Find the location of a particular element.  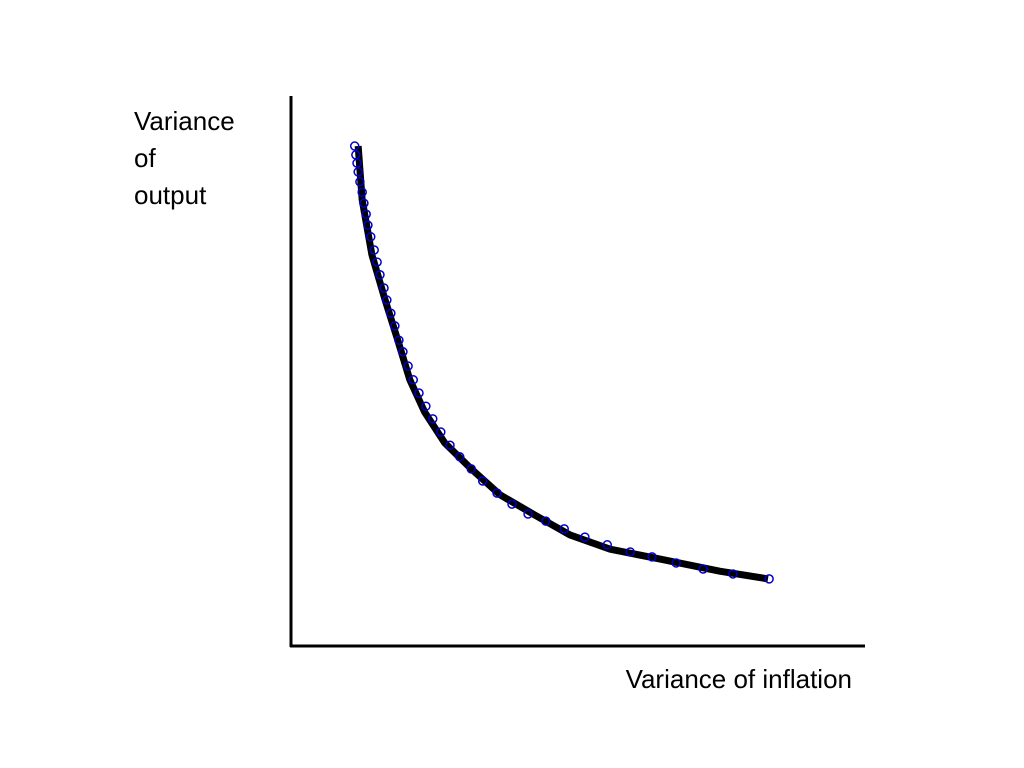

y-axis-label: Variance is located at coordinates (184, 121).